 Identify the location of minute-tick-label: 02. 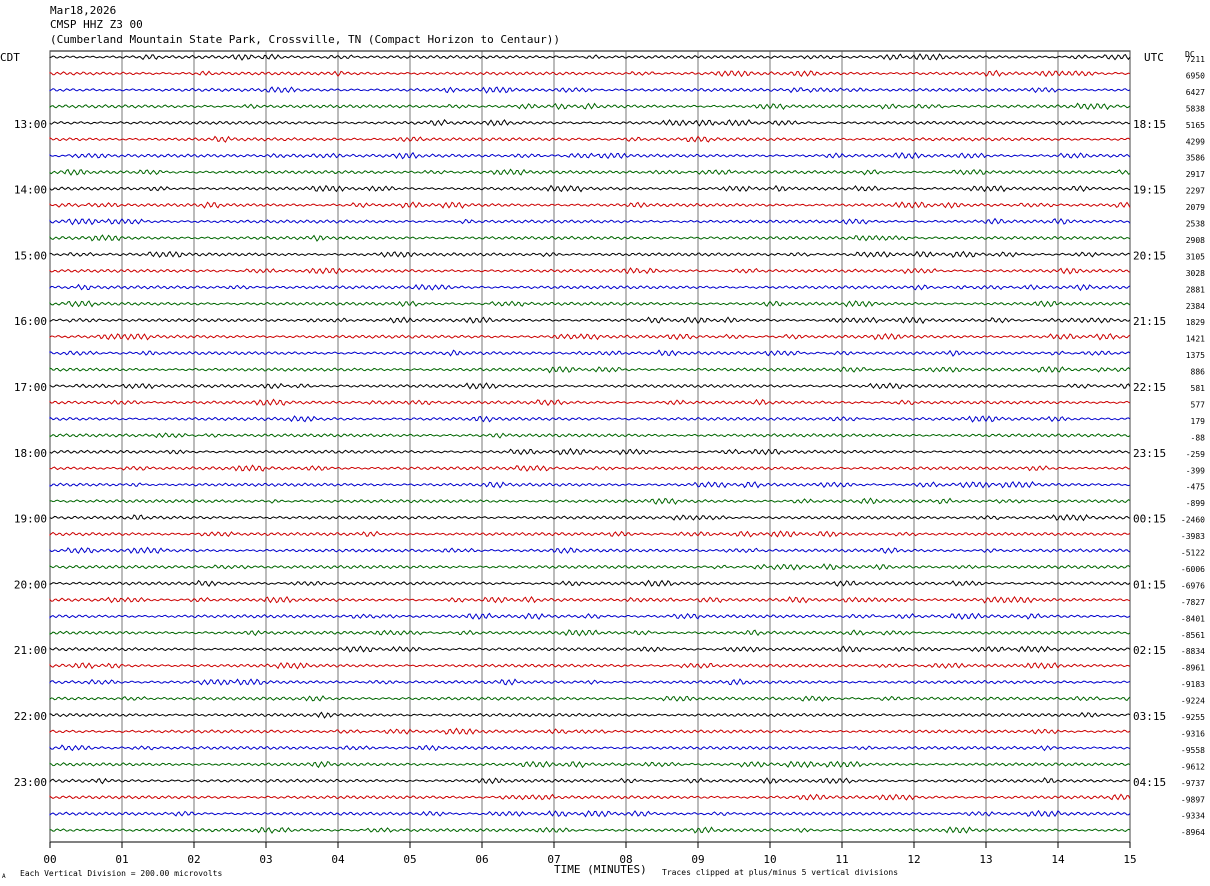
(193, 859).